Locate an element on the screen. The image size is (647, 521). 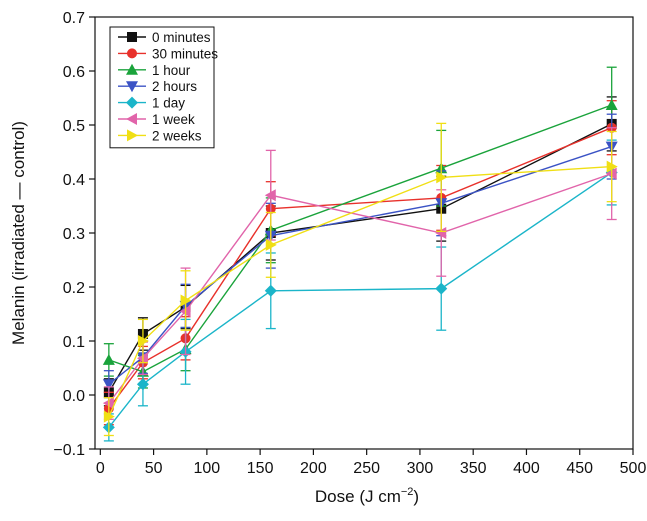
y-axis-label: Melanin (irradiated — control) is located at coordinates (18, 233).